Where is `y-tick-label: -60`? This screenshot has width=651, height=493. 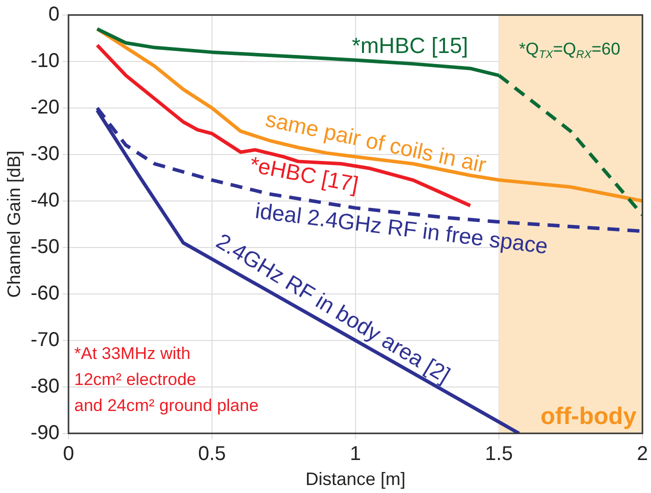 y-tick-label: -60 is located at coordinates (45, 293).